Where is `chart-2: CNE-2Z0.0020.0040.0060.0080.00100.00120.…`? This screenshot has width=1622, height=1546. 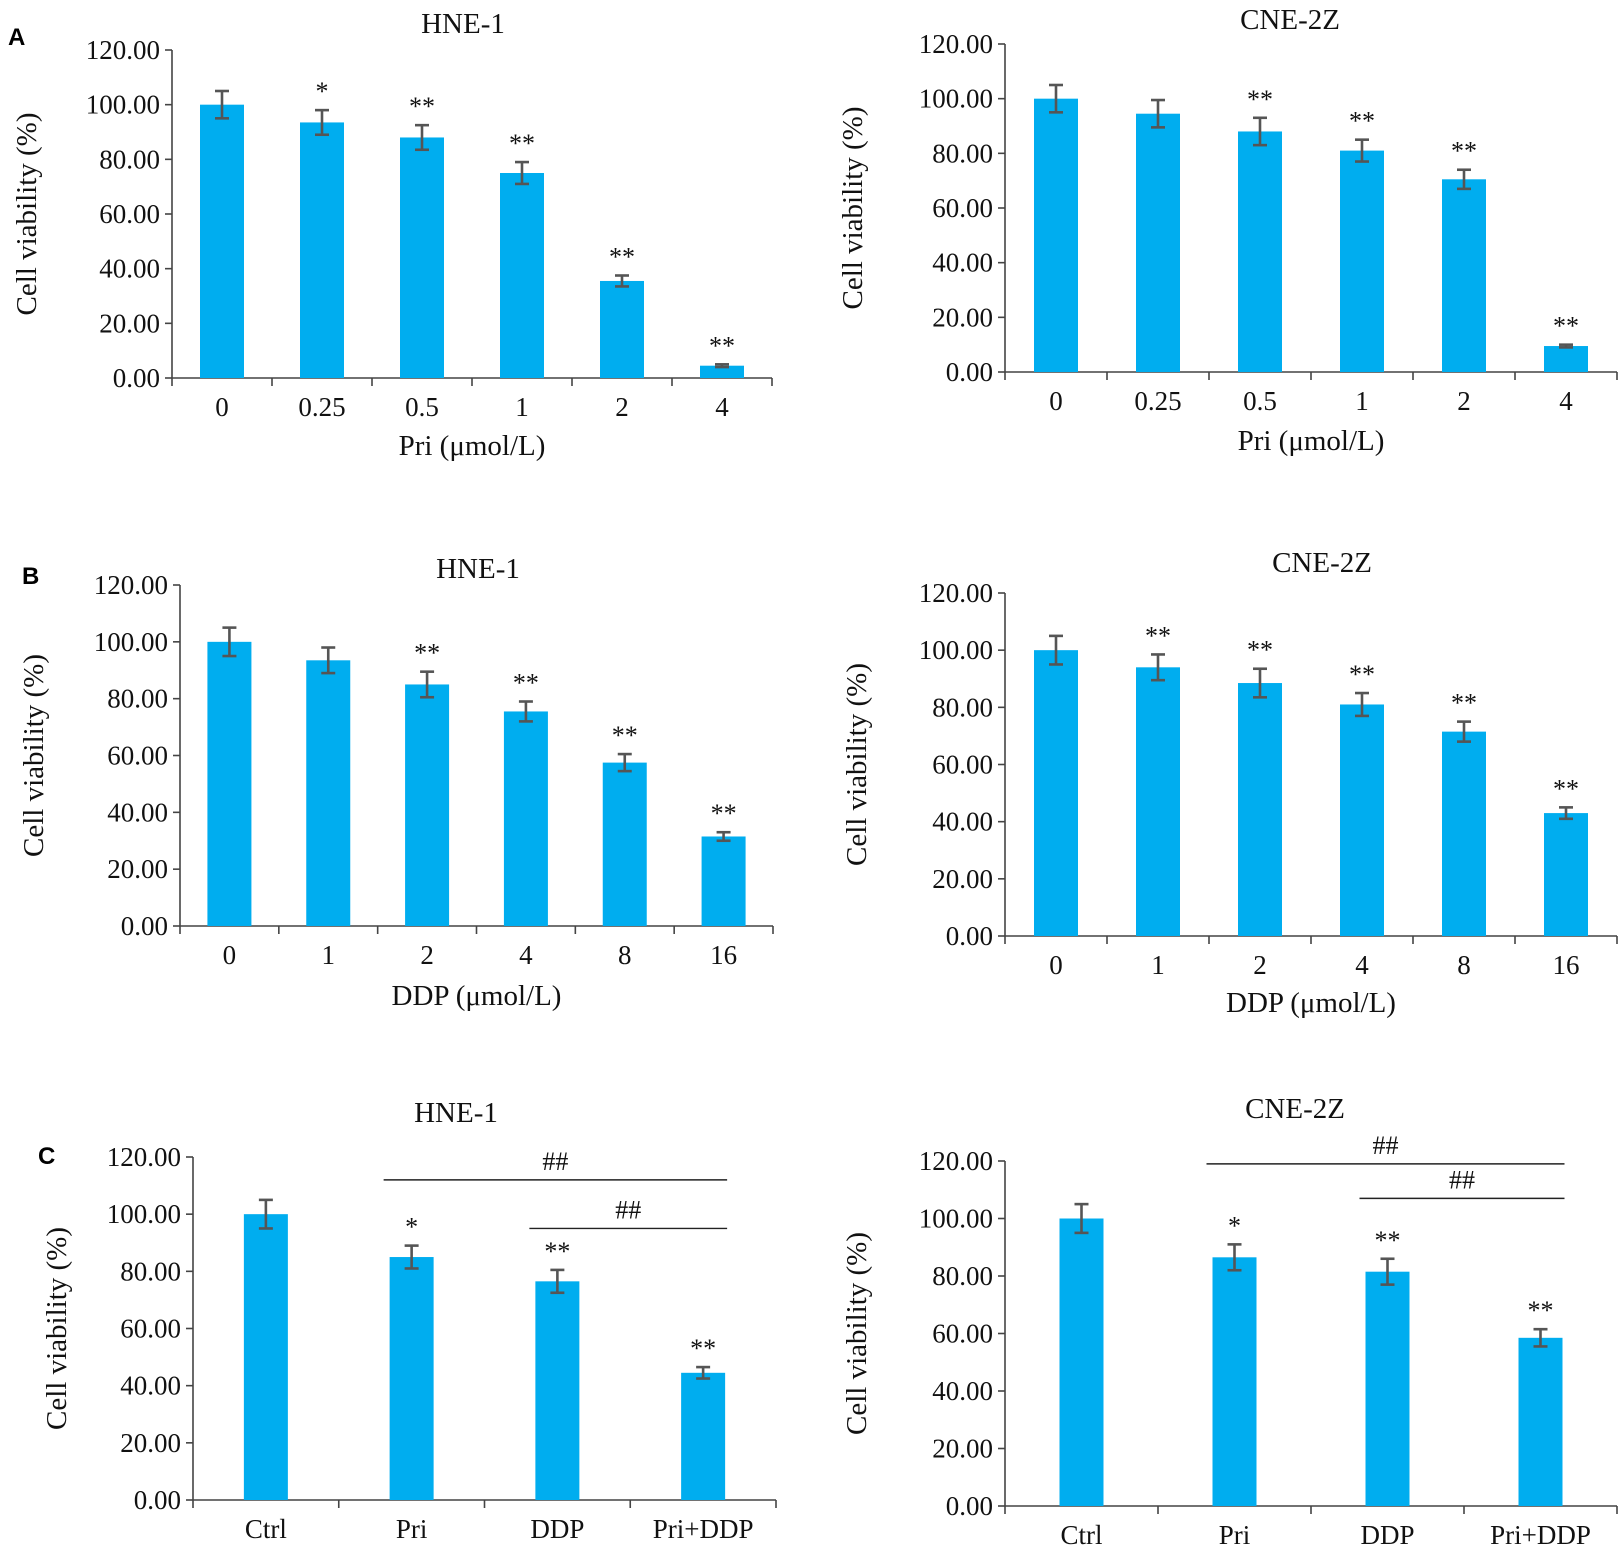
chart-2: CNE-2Z0.0020.0040.0060.0080.00100.00120.… is located at coordinates (1227, 230).